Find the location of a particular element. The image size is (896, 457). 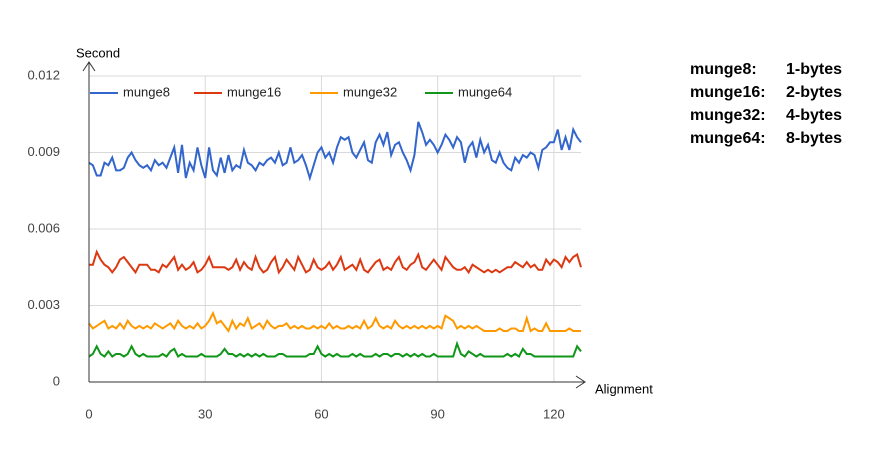

y-axis-label: Second is located at coordinates (98, 52).